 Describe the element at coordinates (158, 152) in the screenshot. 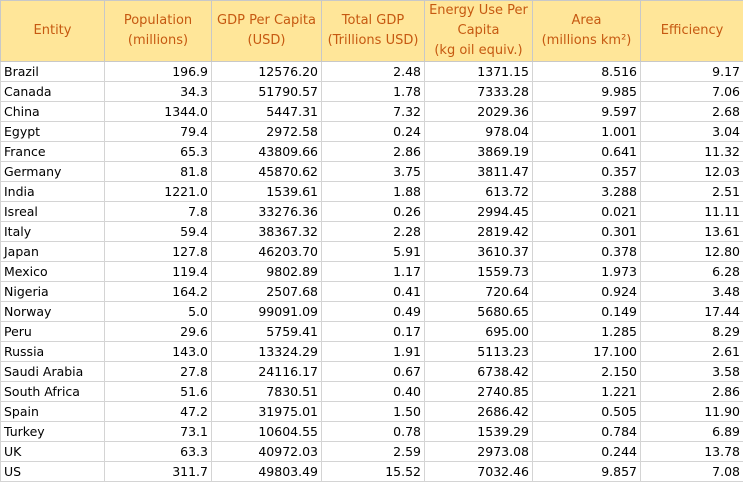

I see `population-cell: 65.3` at that location.